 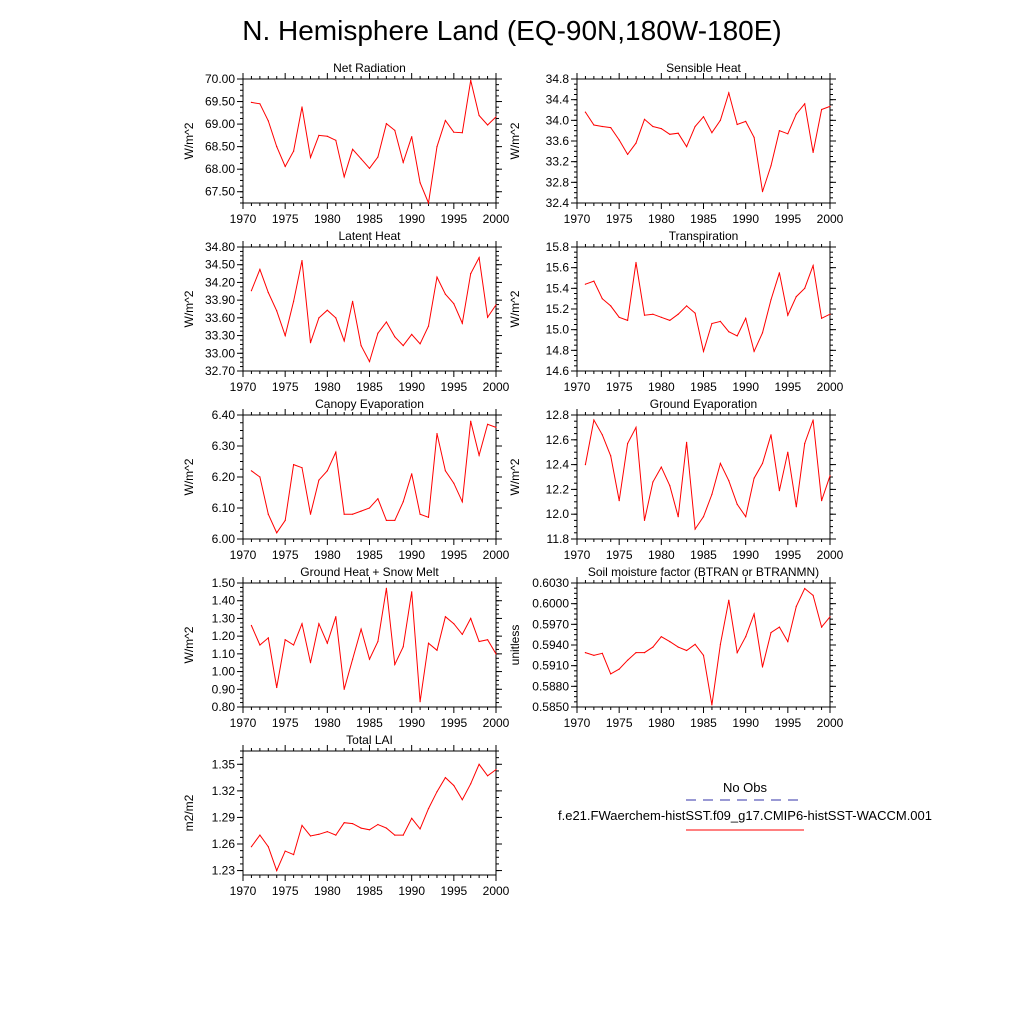 What do you see at coordinates (369, 740) in the screenshot?
I see `panel-title: Total LAI` at bounding box center [369, 740].